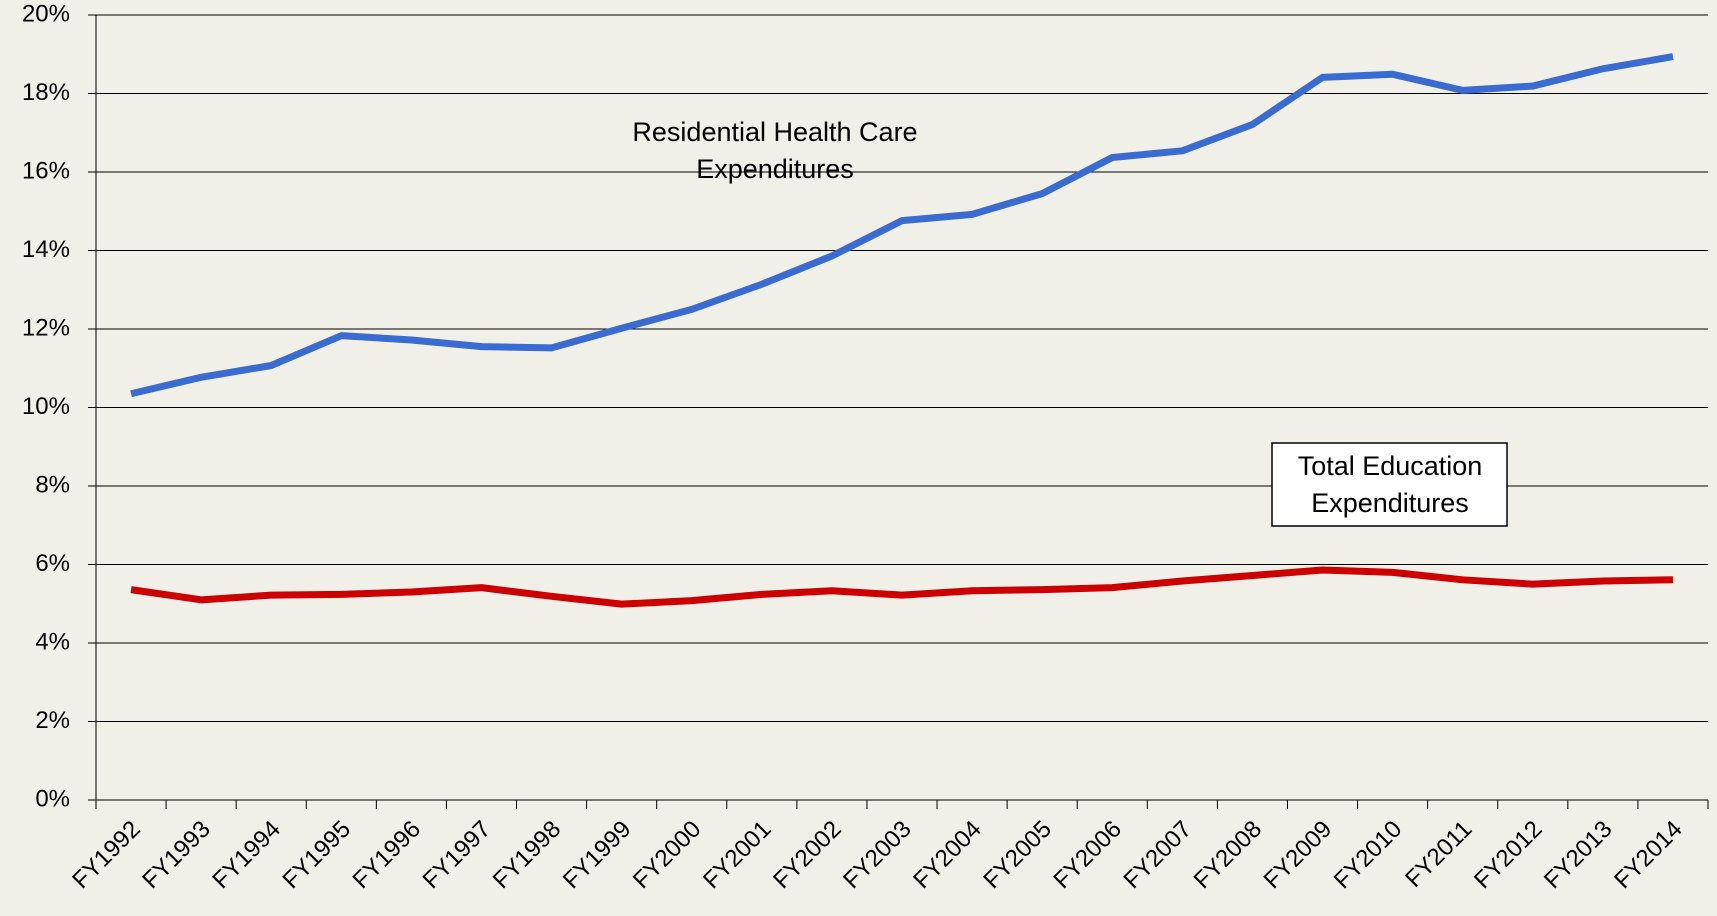 This screenshot has width=1717, height=916. Describe the element at coordinates (1368, 855) in the screenshot. I see `x-tick-label: FY2010` at that location.